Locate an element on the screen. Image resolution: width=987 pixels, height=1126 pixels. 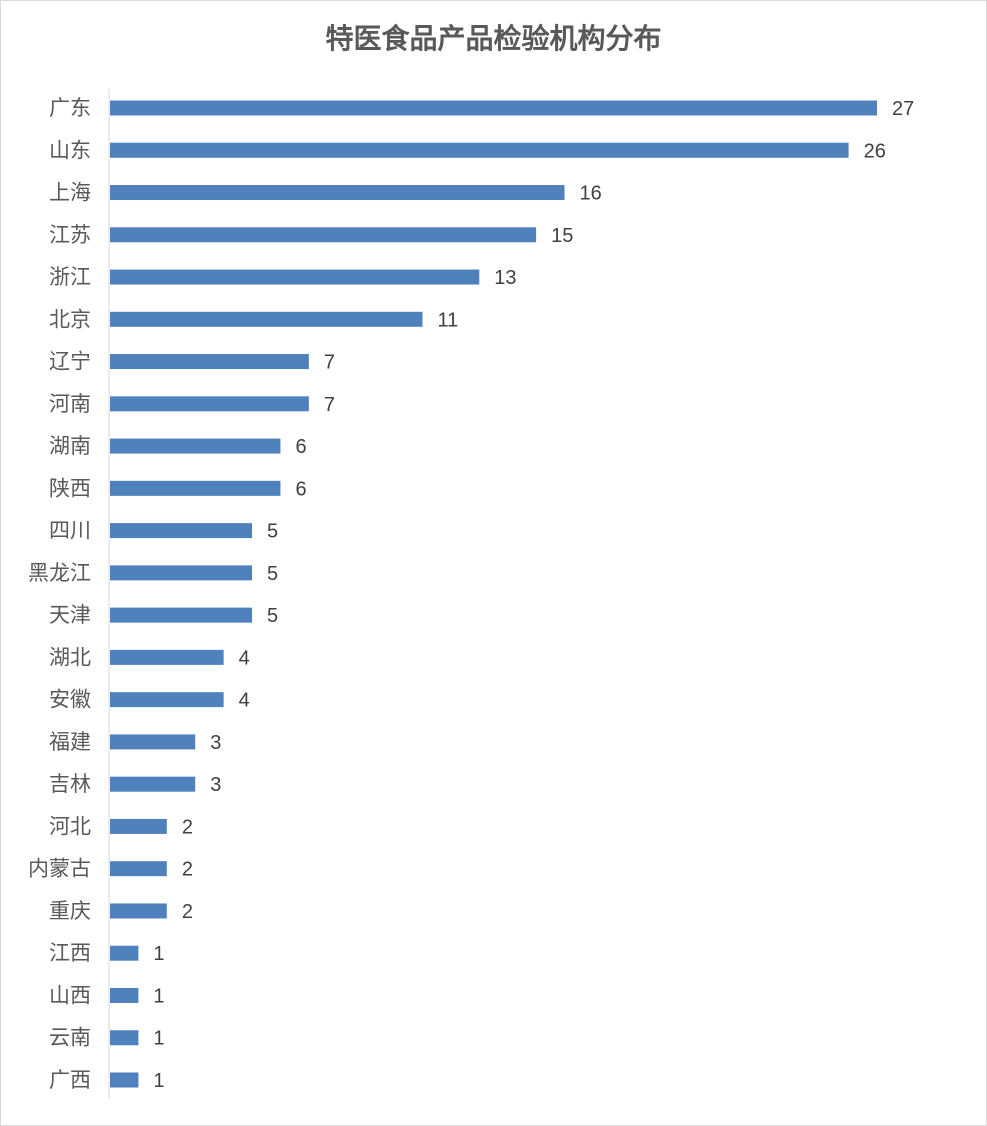
category-label: 江西 is located at coordinates (70, 953).